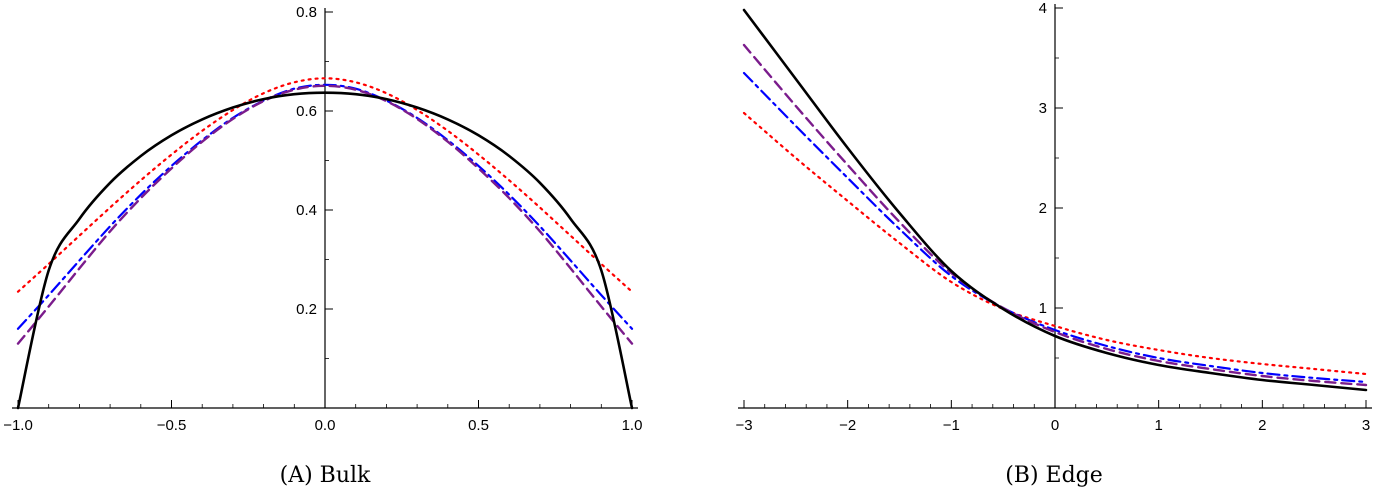 This screenshot has width=1378, height=490. I want to click on y-tick-label: 1, so click(1043, 308).